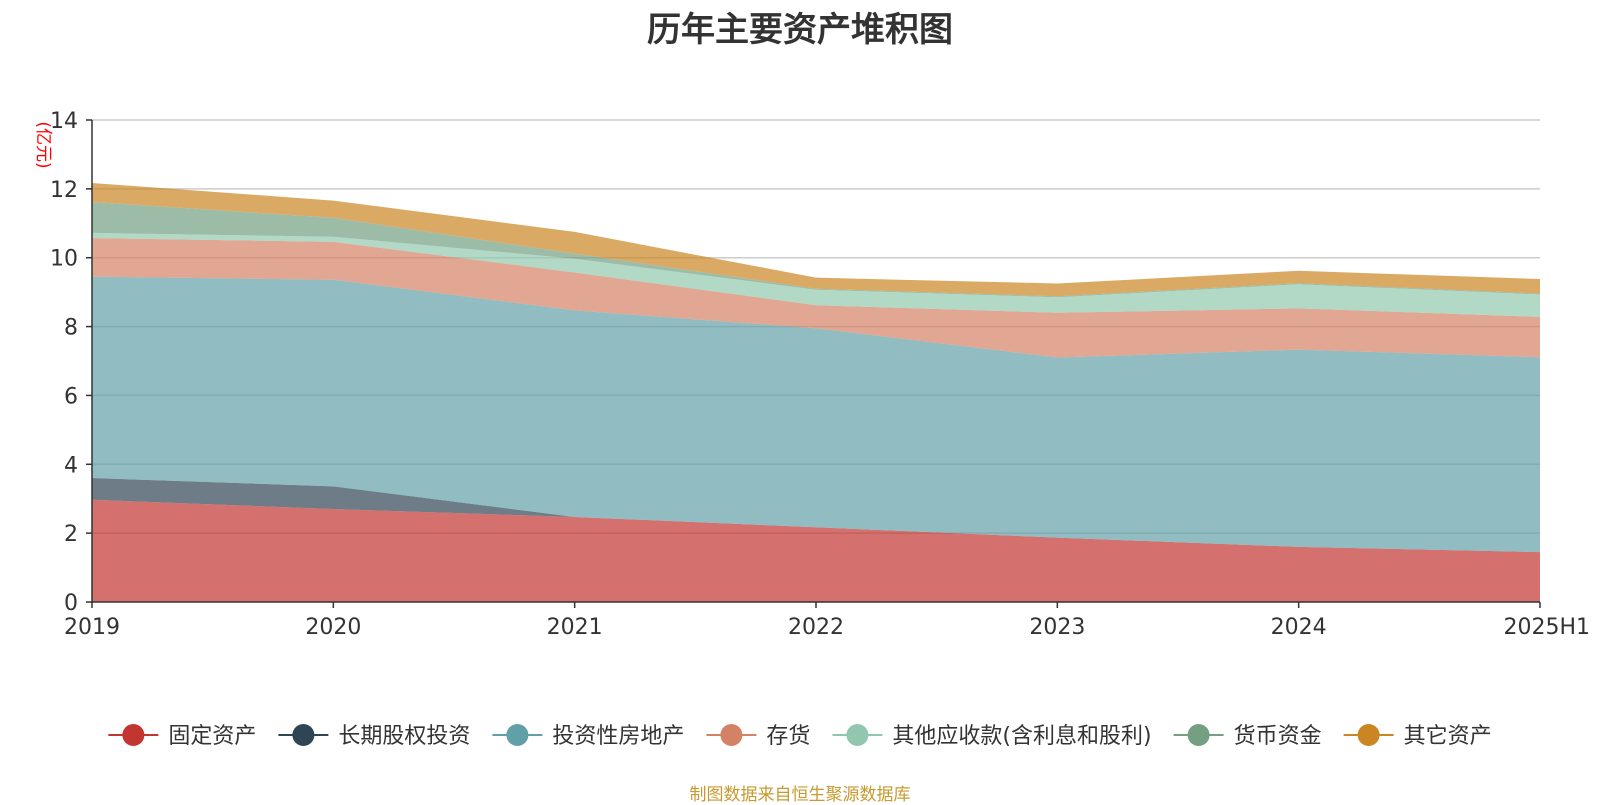  What do you see at coordinates (71, 534) in the screenshot?
I see `y-tick-label: 2` at bounding box center [71, 534].